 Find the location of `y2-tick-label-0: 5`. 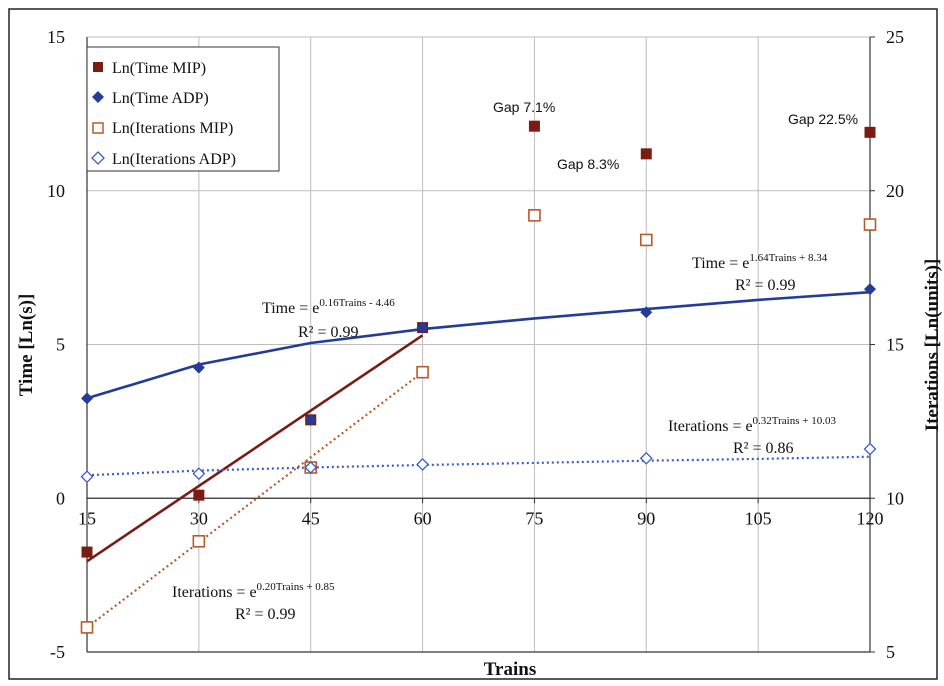

y2-tick-label-0: 5 is located at coordinates (890, 652).